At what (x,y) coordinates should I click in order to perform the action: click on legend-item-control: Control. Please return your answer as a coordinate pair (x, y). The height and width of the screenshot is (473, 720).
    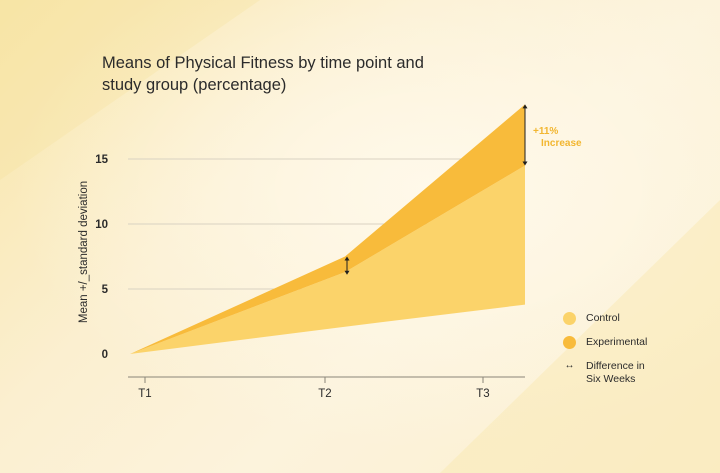
    Looking at the image, I should click on (609, 318).